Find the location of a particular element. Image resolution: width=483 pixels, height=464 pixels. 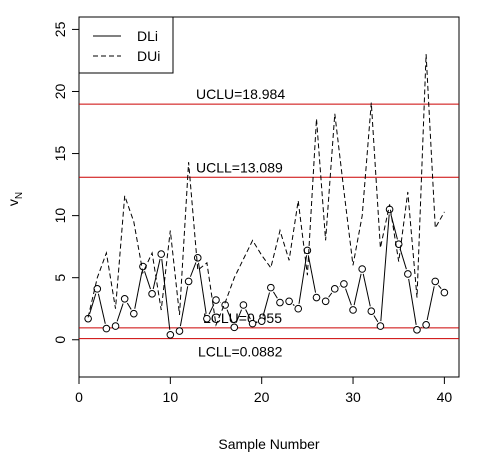

y-axis-label-main: v is located at coordinates (13, 202).